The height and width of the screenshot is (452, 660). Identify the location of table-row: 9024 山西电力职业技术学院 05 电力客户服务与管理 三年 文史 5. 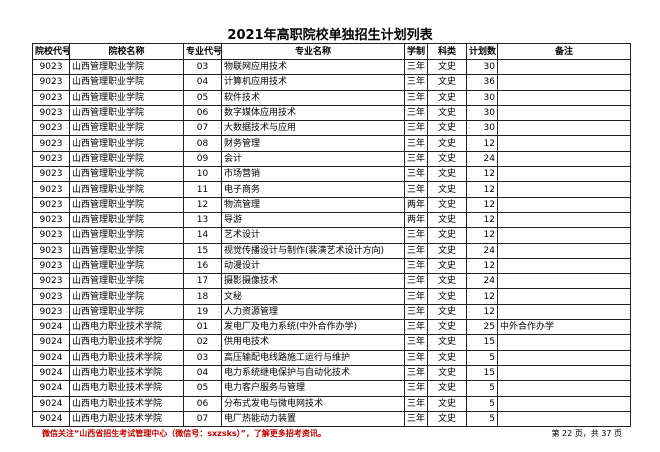
(331, 388).